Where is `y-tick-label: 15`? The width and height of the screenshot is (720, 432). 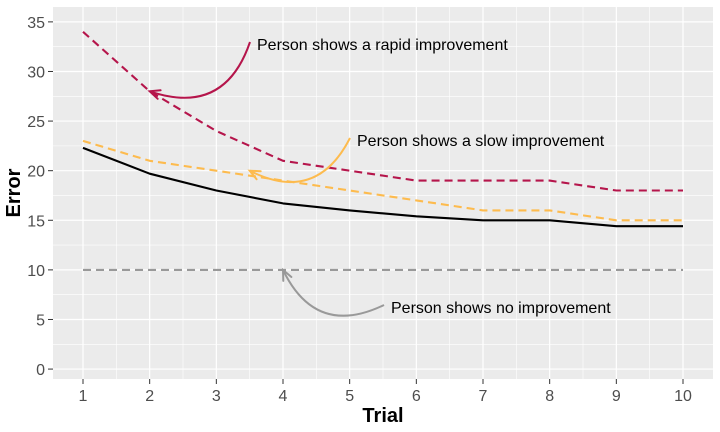
y-tick-label: 15 is located at coordinates (36, 221).